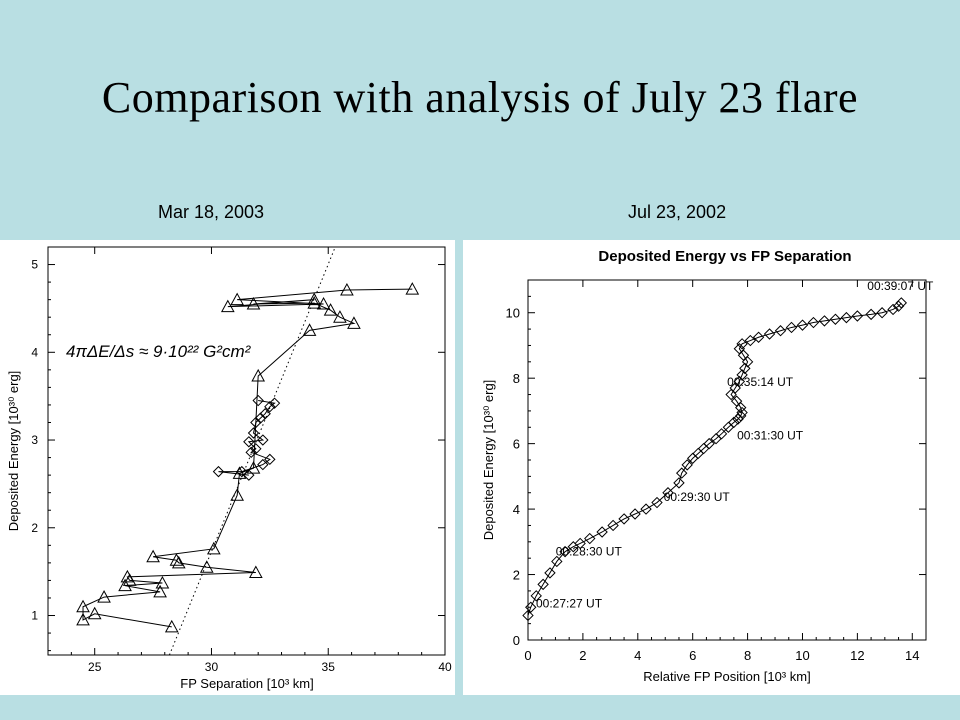  What do you see at coordinates (34, 265) in the screenshot?
I see `y-tick-label: 5` at bounding box center [34, 265].